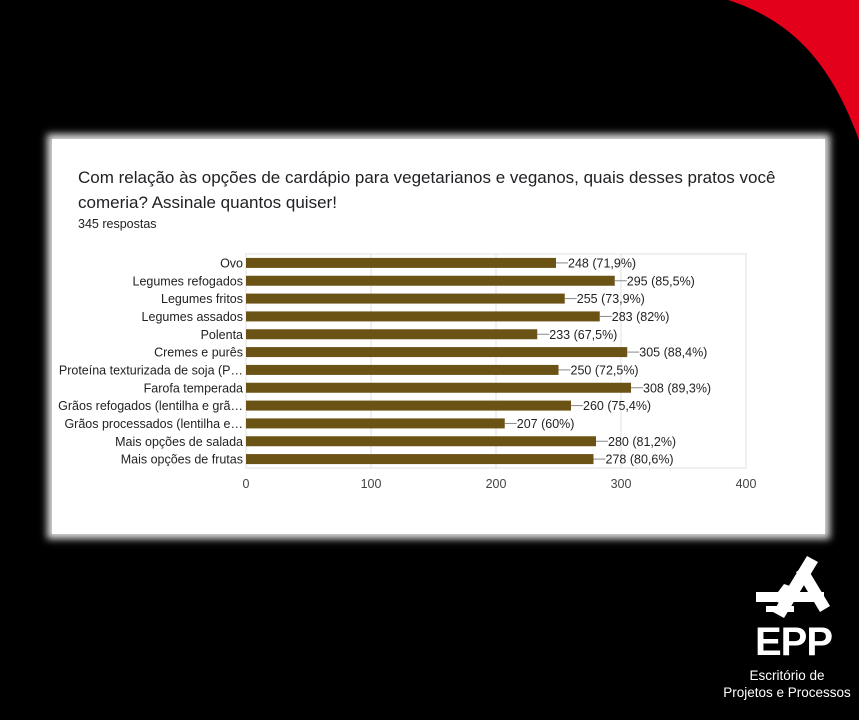 The width and height of the screenshot is (859, 720). What do you see at coordinates (661, 281) in the screenshot?
I see `data-label: 295 (85,5%)` at bounding box center [661, 281].